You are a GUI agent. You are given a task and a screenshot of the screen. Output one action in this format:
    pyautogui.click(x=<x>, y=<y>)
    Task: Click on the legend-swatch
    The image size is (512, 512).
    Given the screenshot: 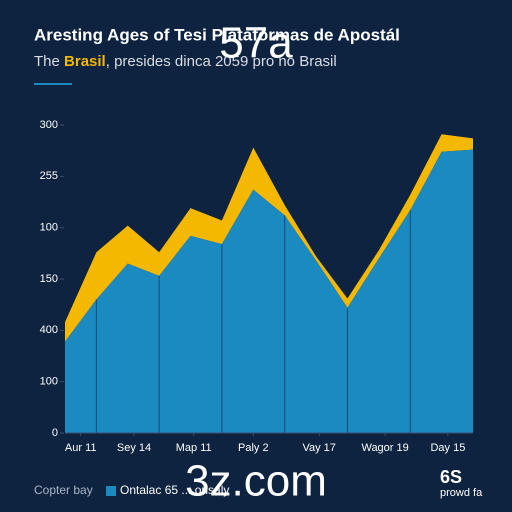 What is the action you would take?
    pyautogui.click(x=111, y=491)
    